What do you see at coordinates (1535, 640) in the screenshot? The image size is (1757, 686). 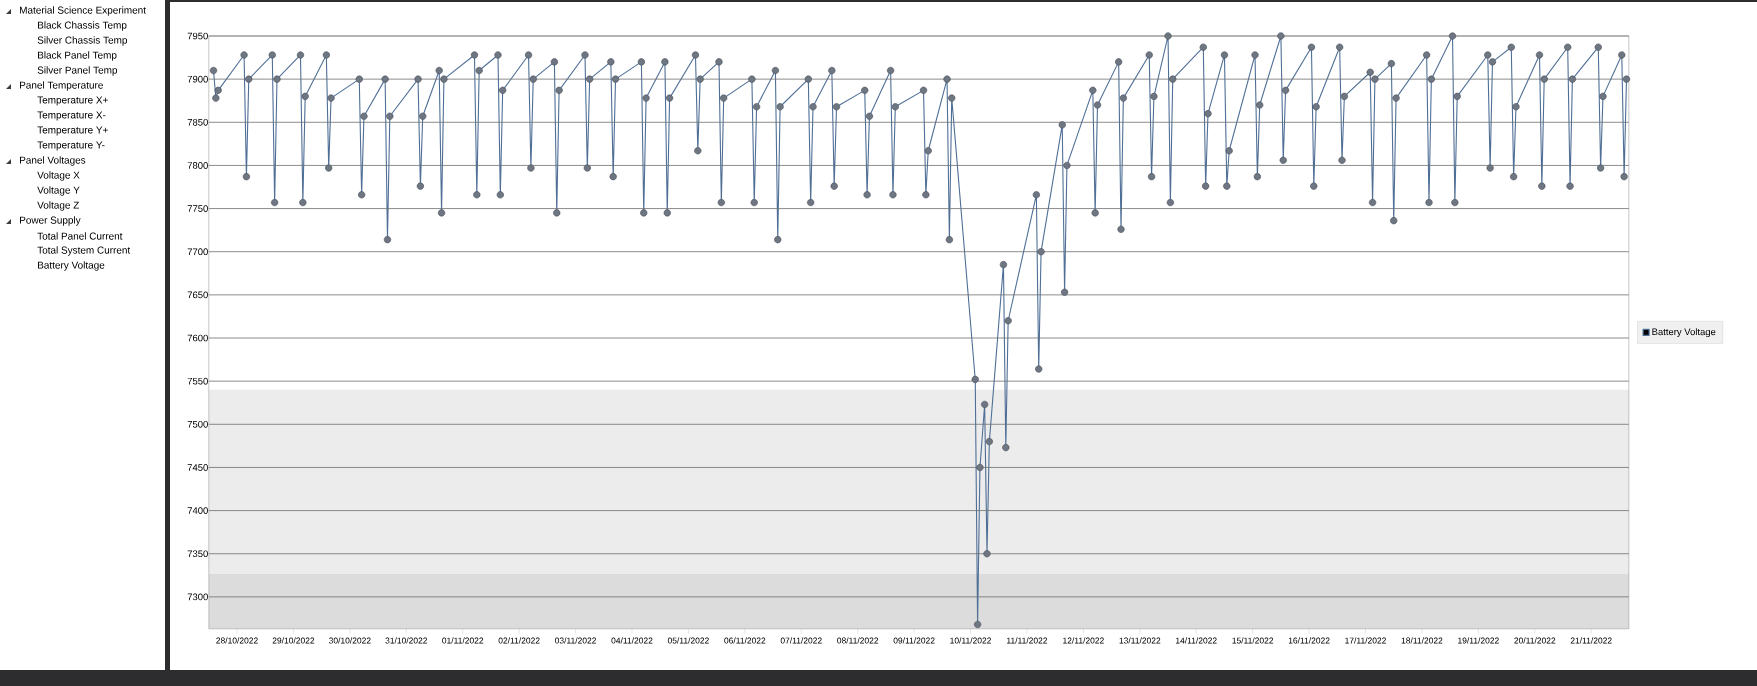 I see `x-tick-label: 20/11/2022` at bounding box center [1535, 640].